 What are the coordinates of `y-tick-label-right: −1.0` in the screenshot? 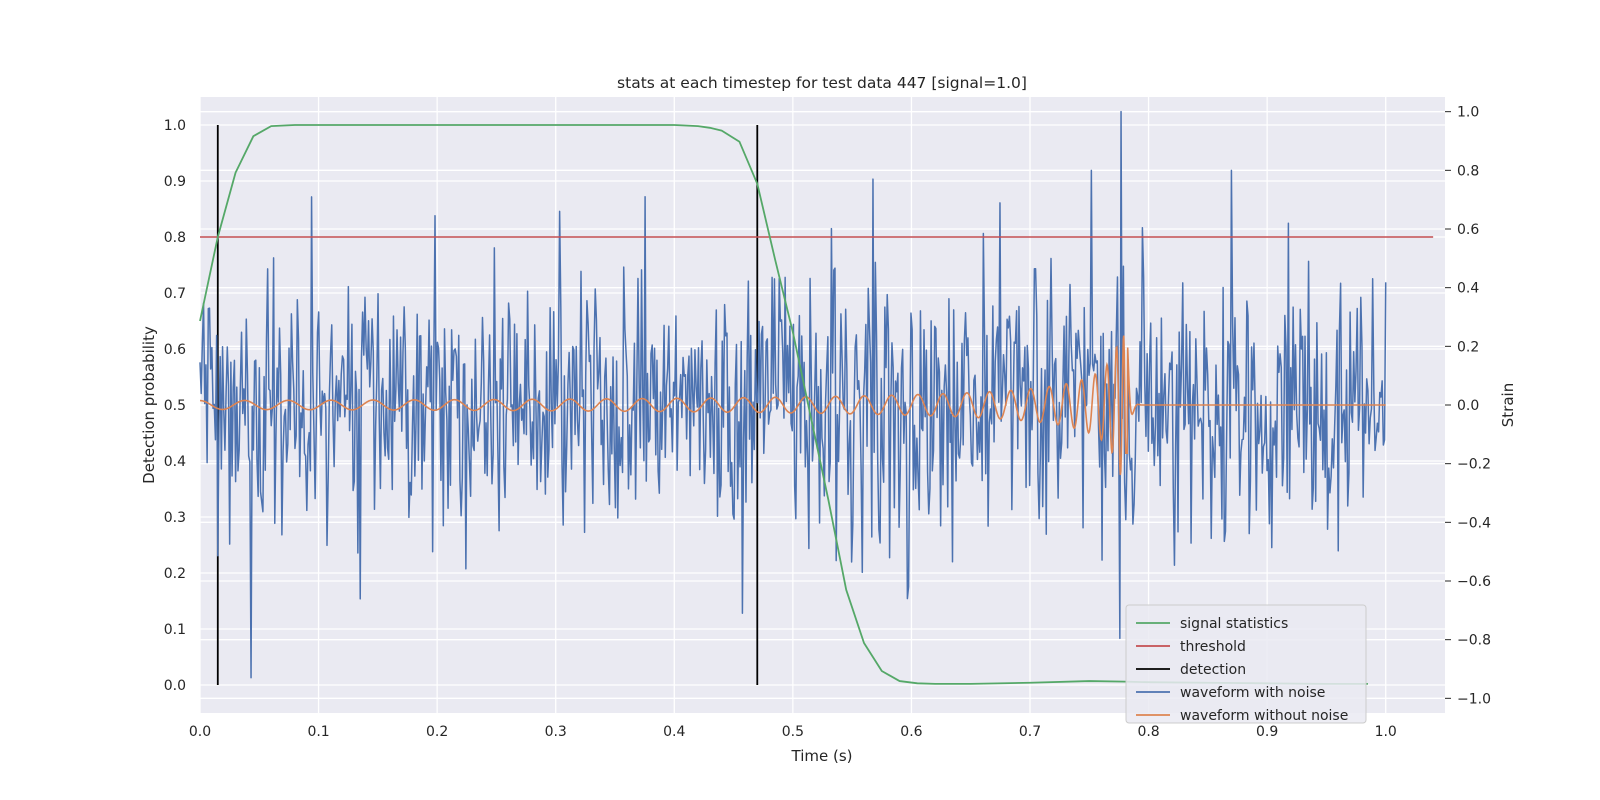 It's located at (1474, 699).